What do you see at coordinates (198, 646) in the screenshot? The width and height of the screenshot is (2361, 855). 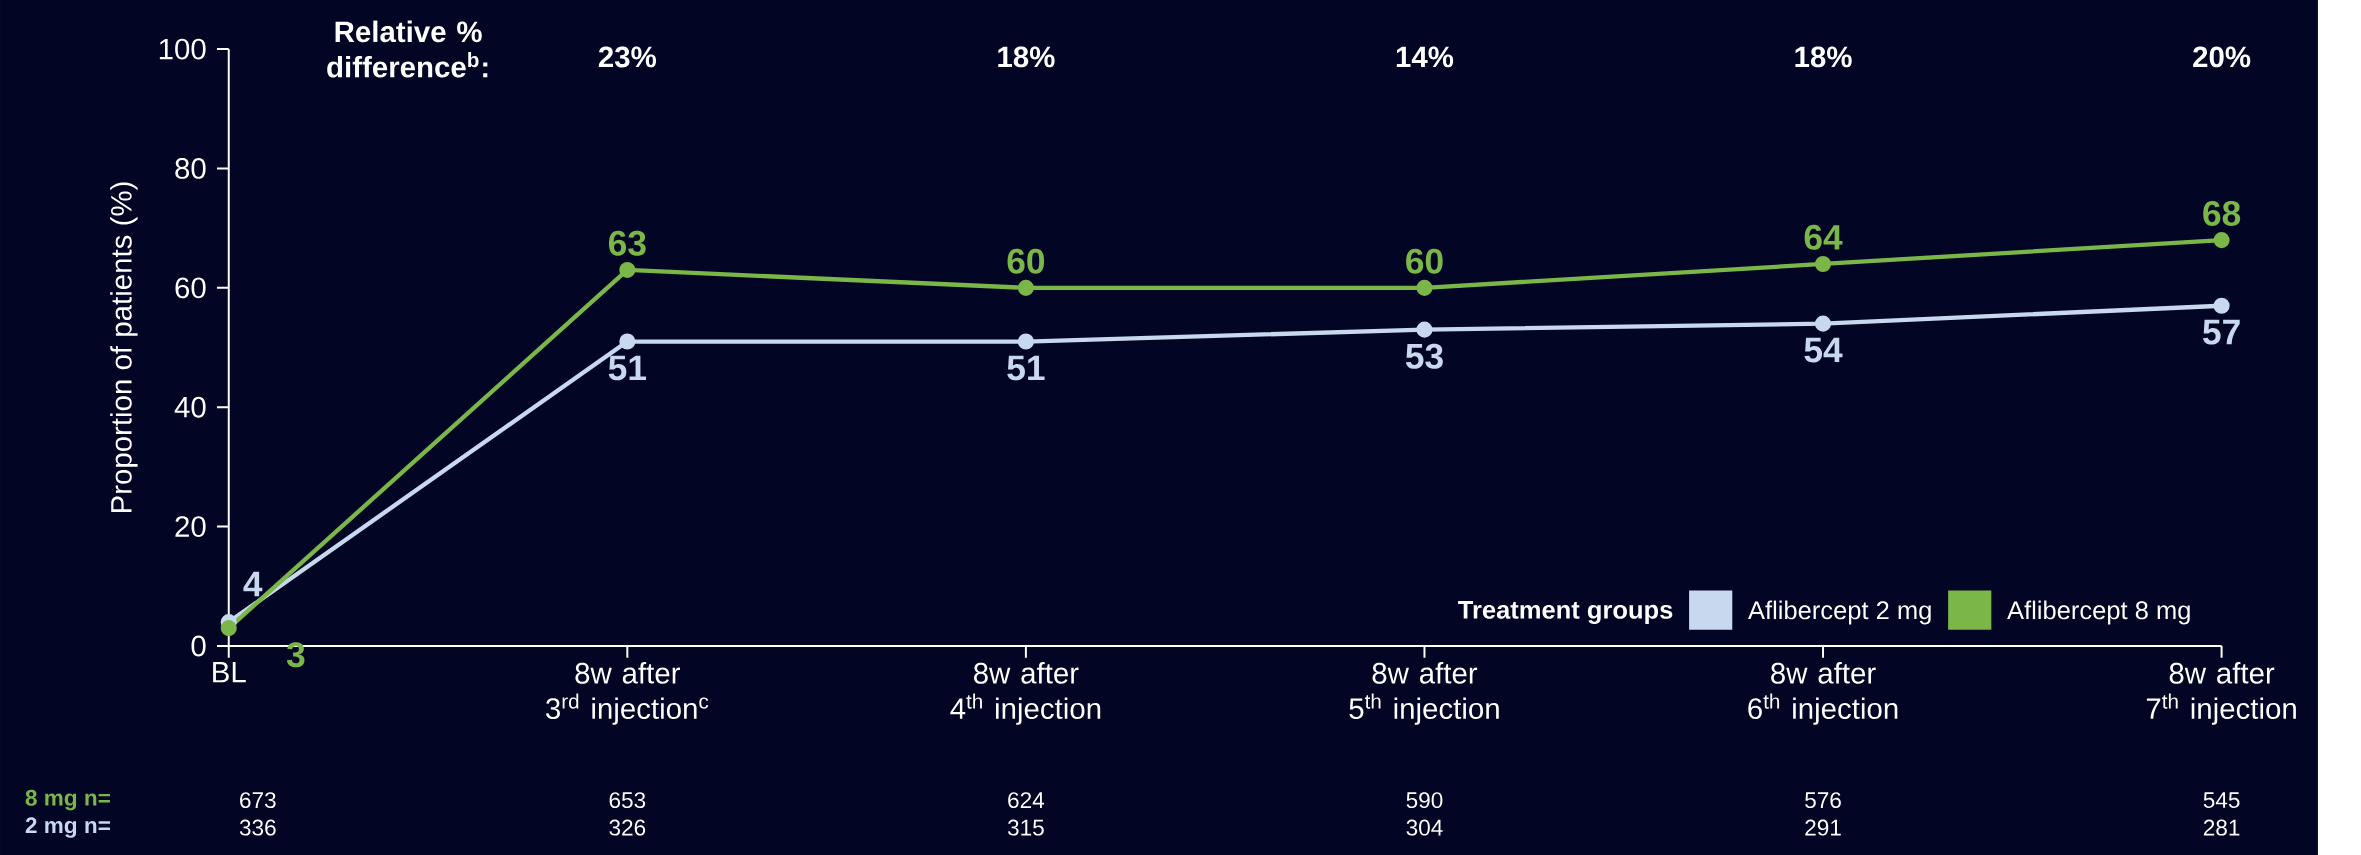 I see `y-tick-label: 0` at bounding box center [198, 646].